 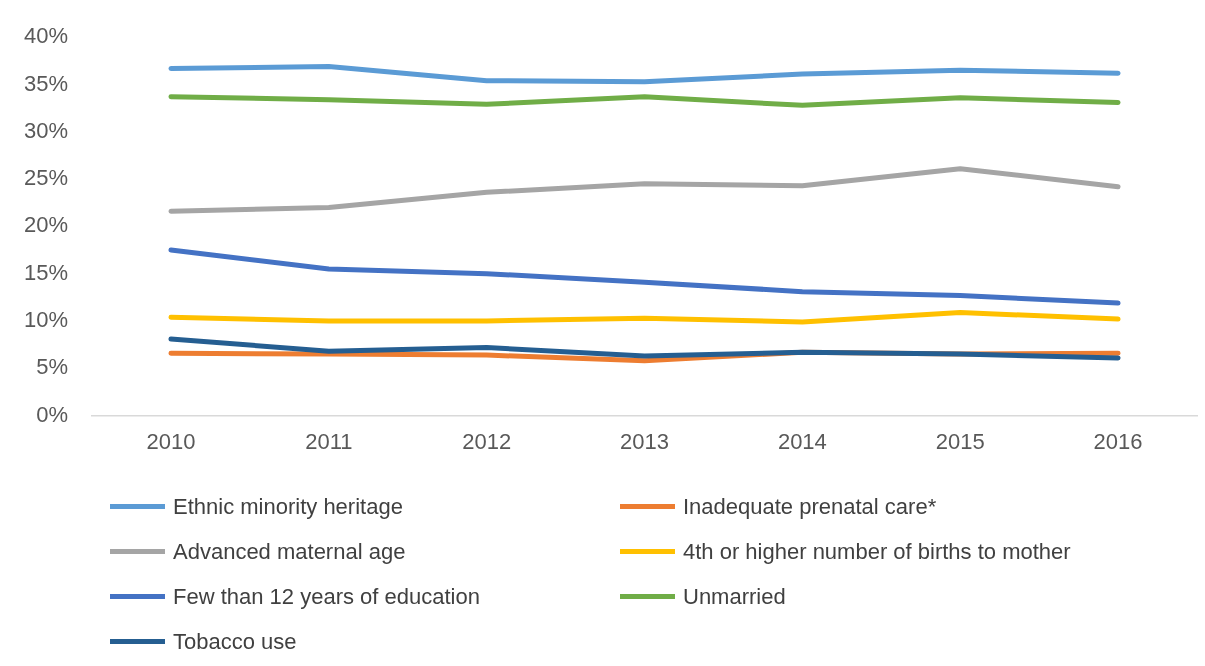 What do you see at coordinates (46, 272) in the screenshot?
I see `y-tick-label: 15%` at bounding box center [46, 272].